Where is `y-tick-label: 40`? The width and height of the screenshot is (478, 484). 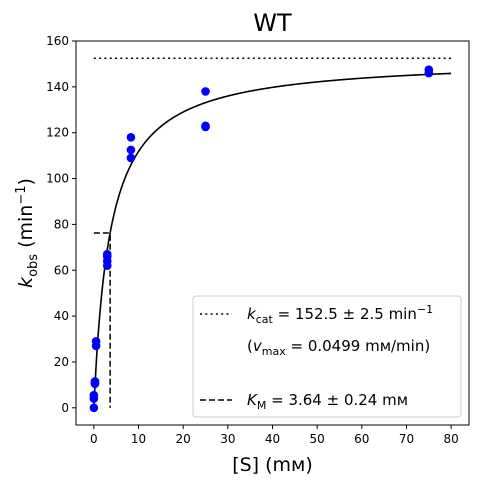 y-tick-label: 40 is located at coordinates (61, 316).